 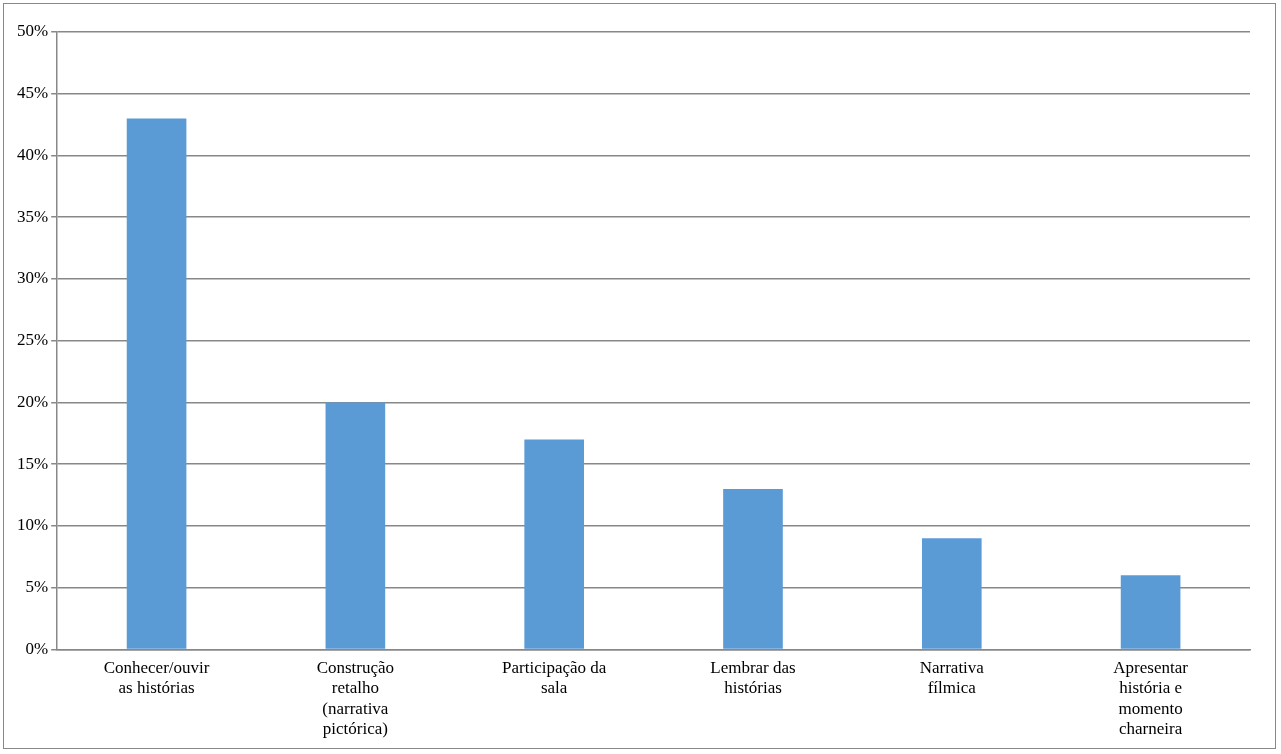 I want to click on y-tick-label: 50%, so click(x=32, y=31).